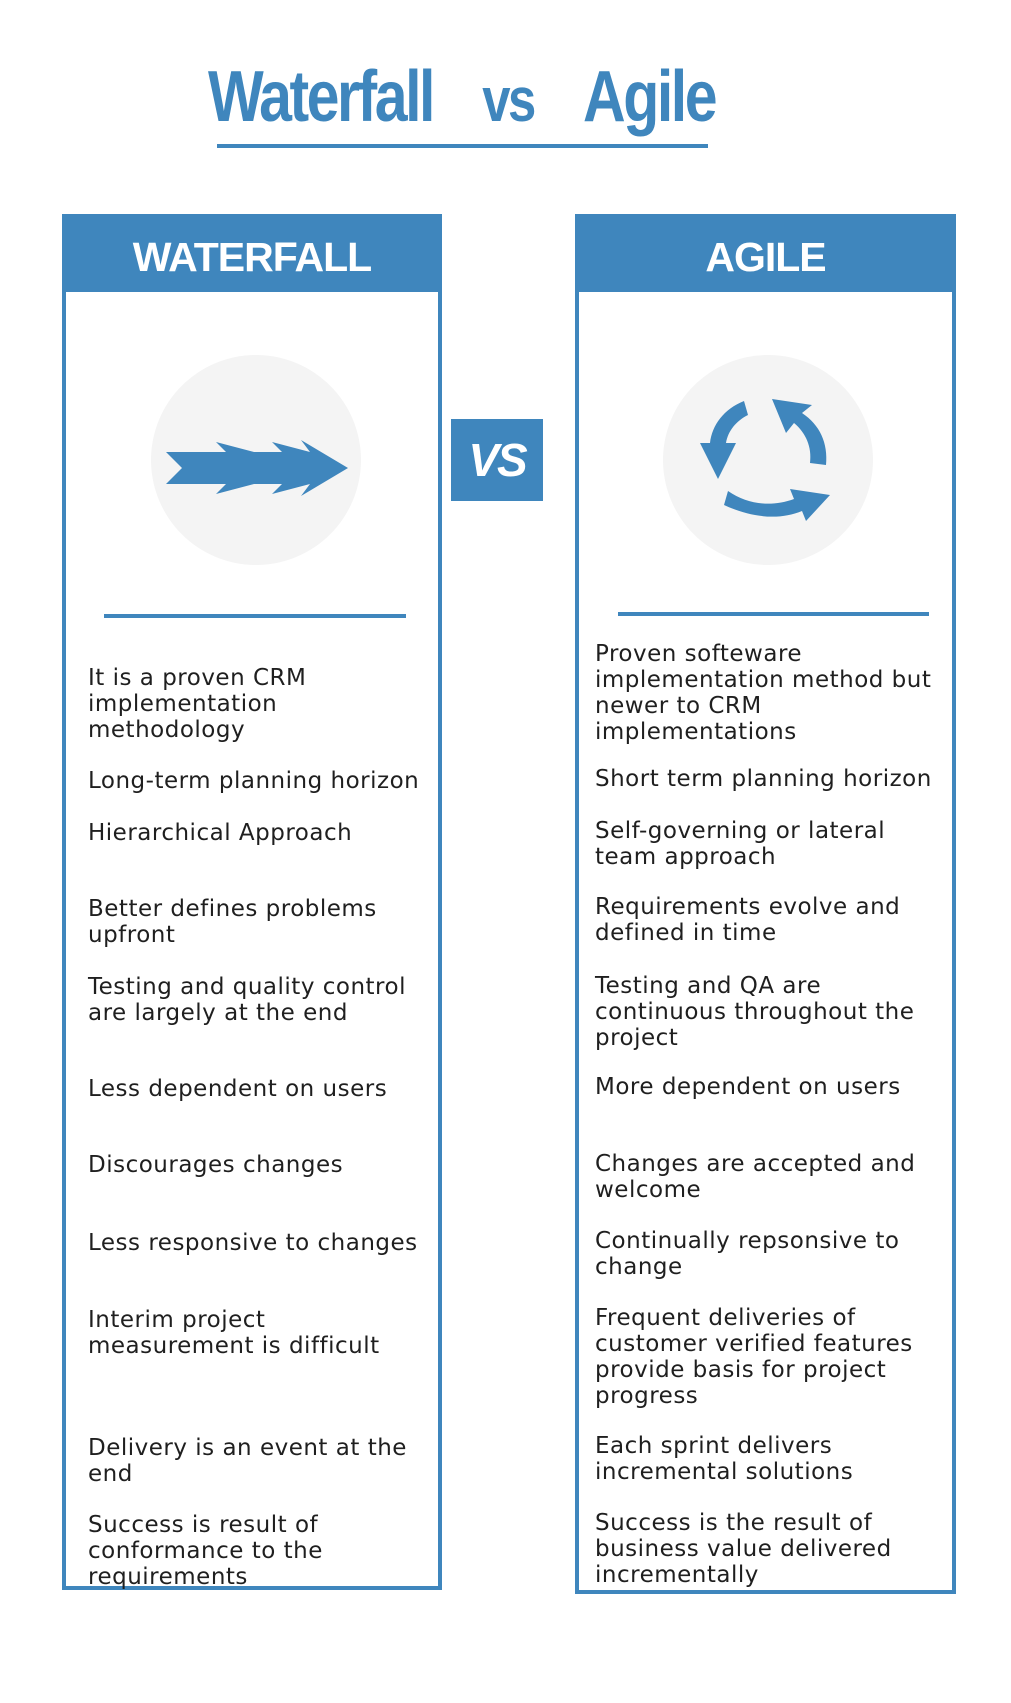  What do you see at coordinates (254, 781) in the screenshot?
I see `waterfall-item: Long-term planning horizon` at bounding box center [254, 781].